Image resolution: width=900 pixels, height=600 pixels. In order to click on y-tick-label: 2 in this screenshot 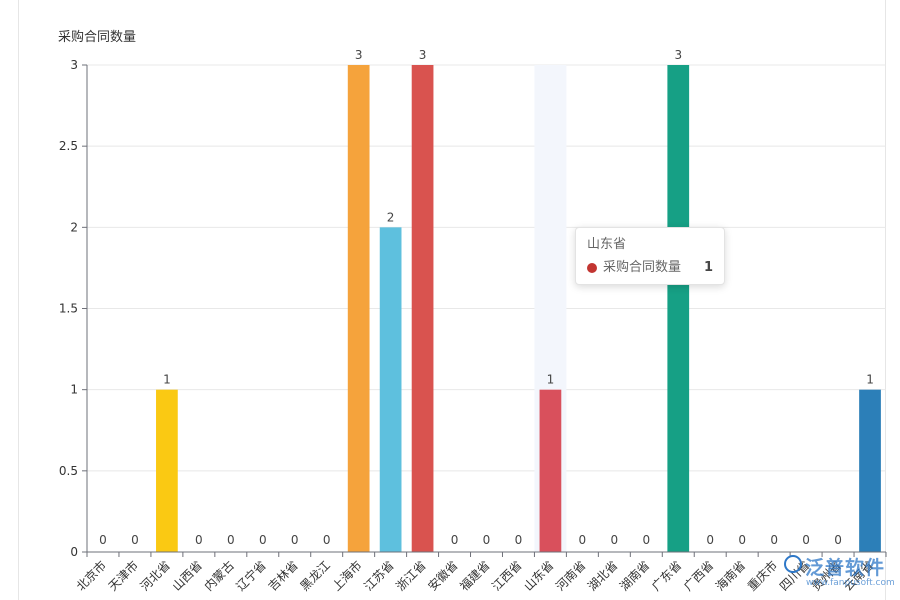, I will do `click(74, 227)`.